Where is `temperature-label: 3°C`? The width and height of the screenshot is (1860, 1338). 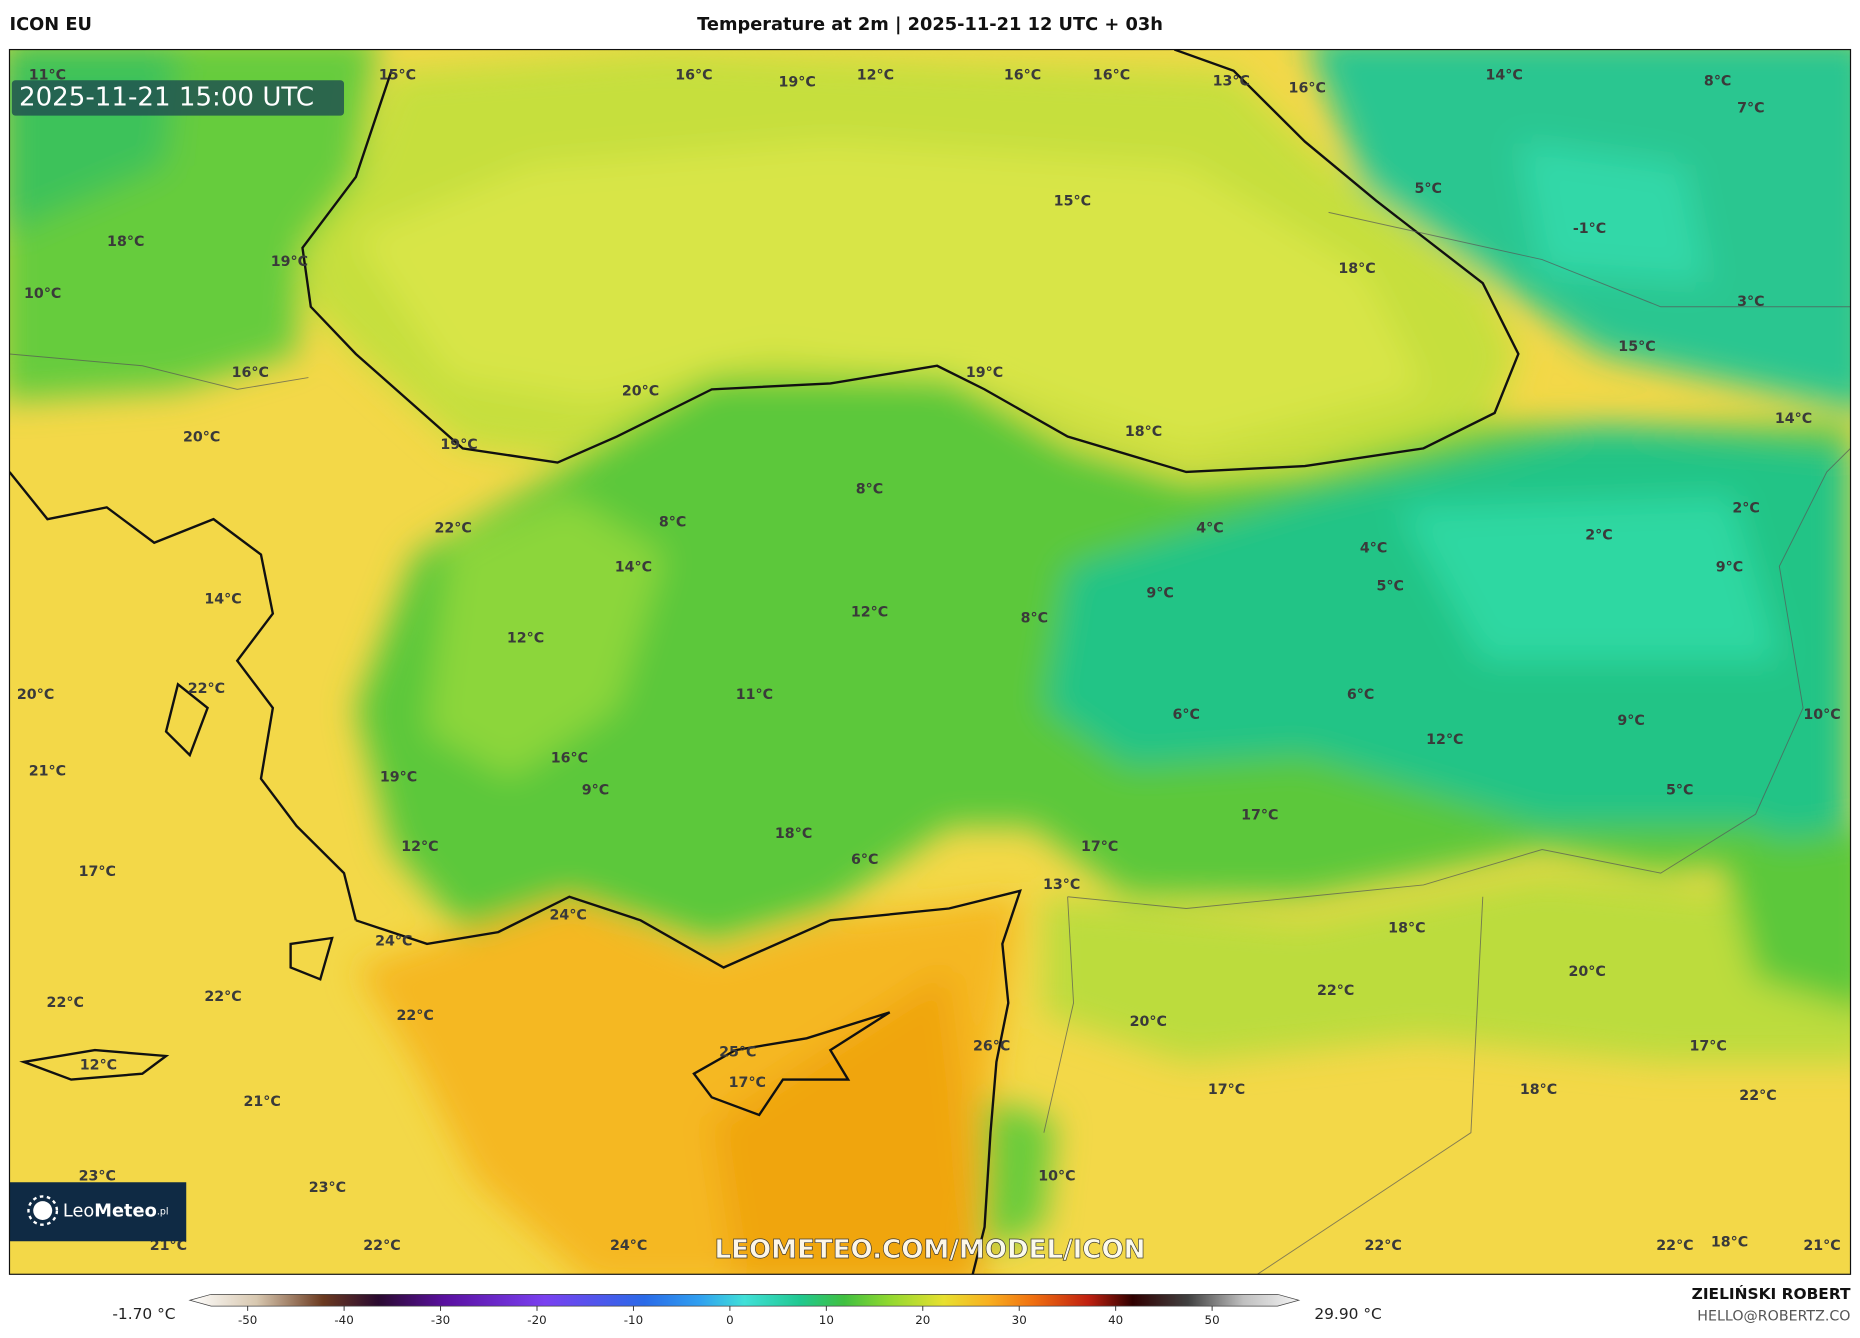
temperature-label: 3°C is located at coordinates (1750, 302).